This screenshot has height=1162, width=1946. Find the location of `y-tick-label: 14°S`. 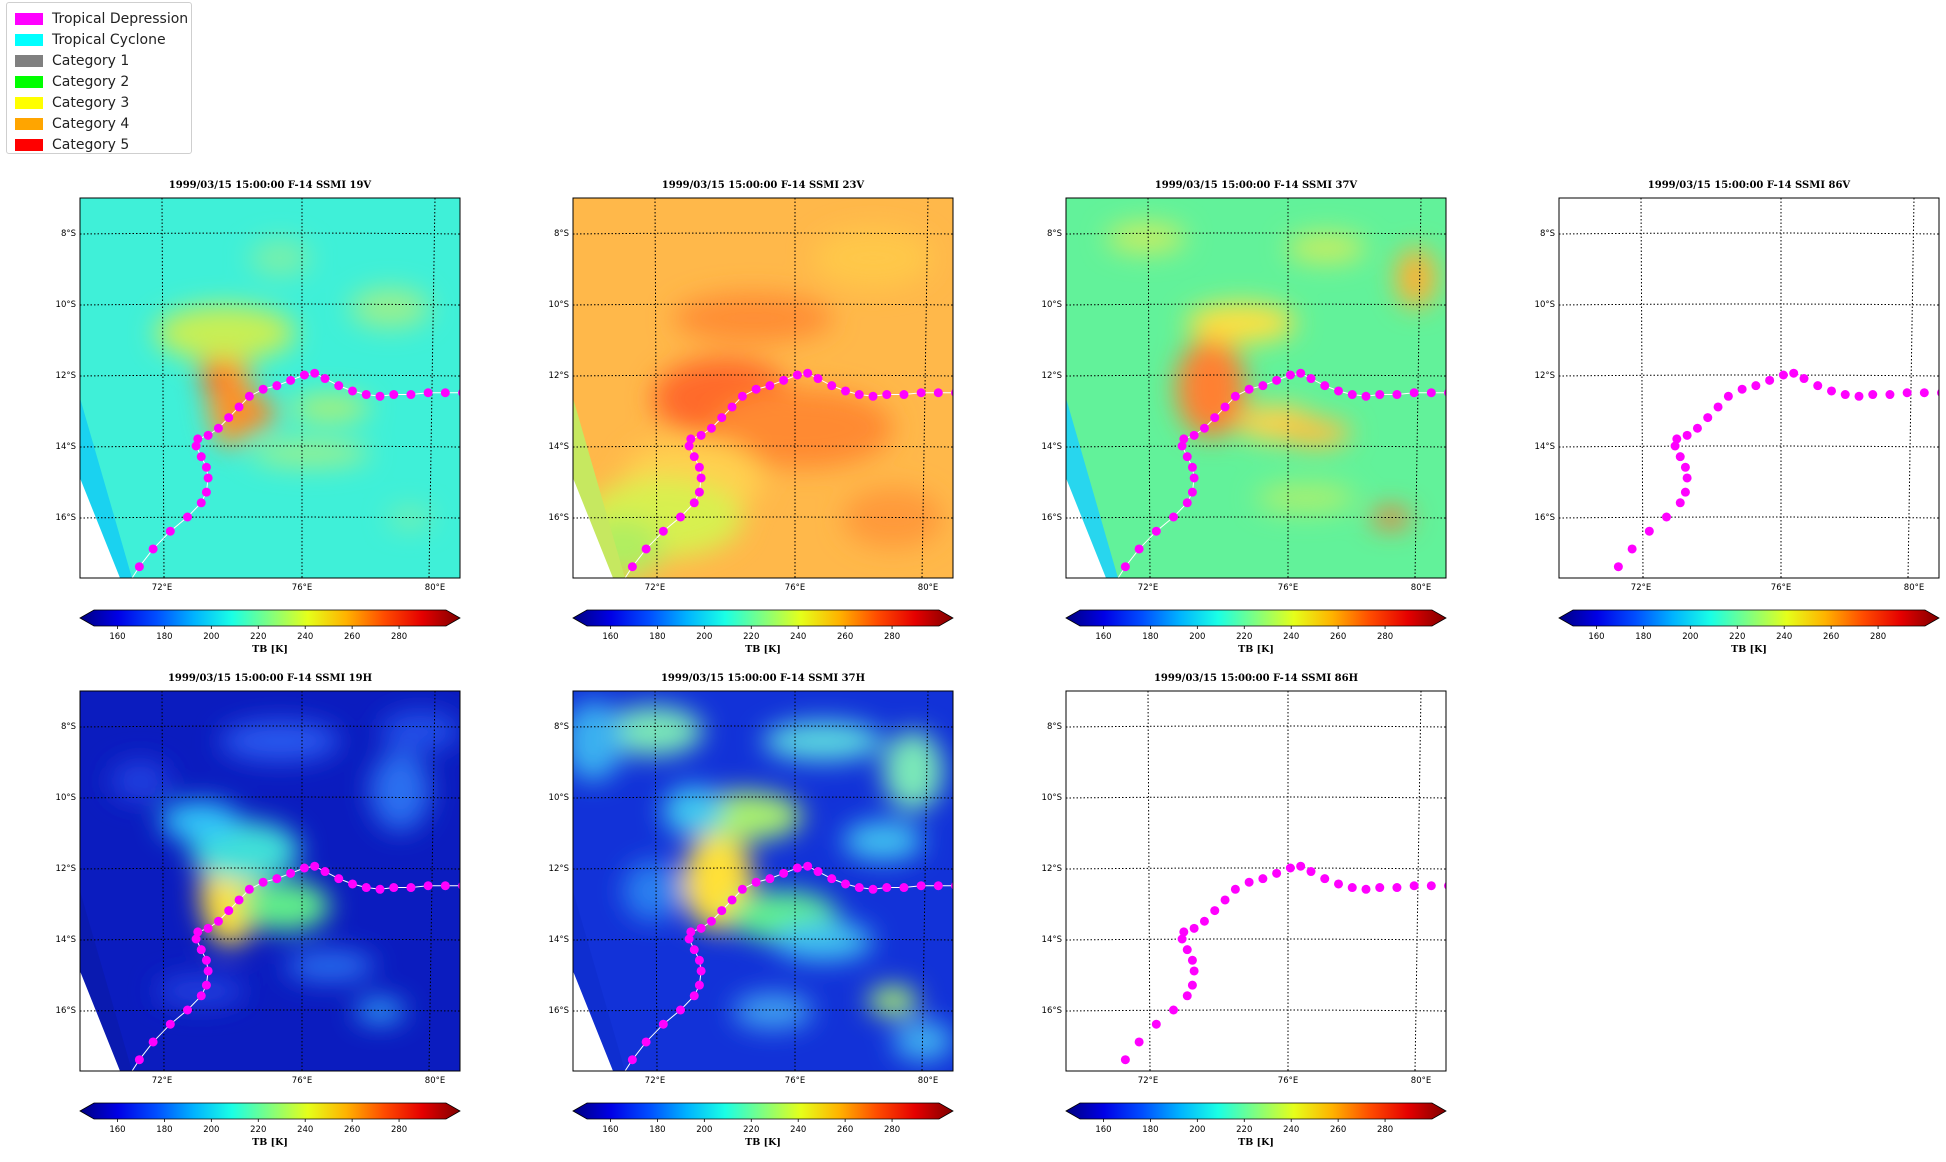

y-tick-label: 14°S is located at coordinates (559, 447).